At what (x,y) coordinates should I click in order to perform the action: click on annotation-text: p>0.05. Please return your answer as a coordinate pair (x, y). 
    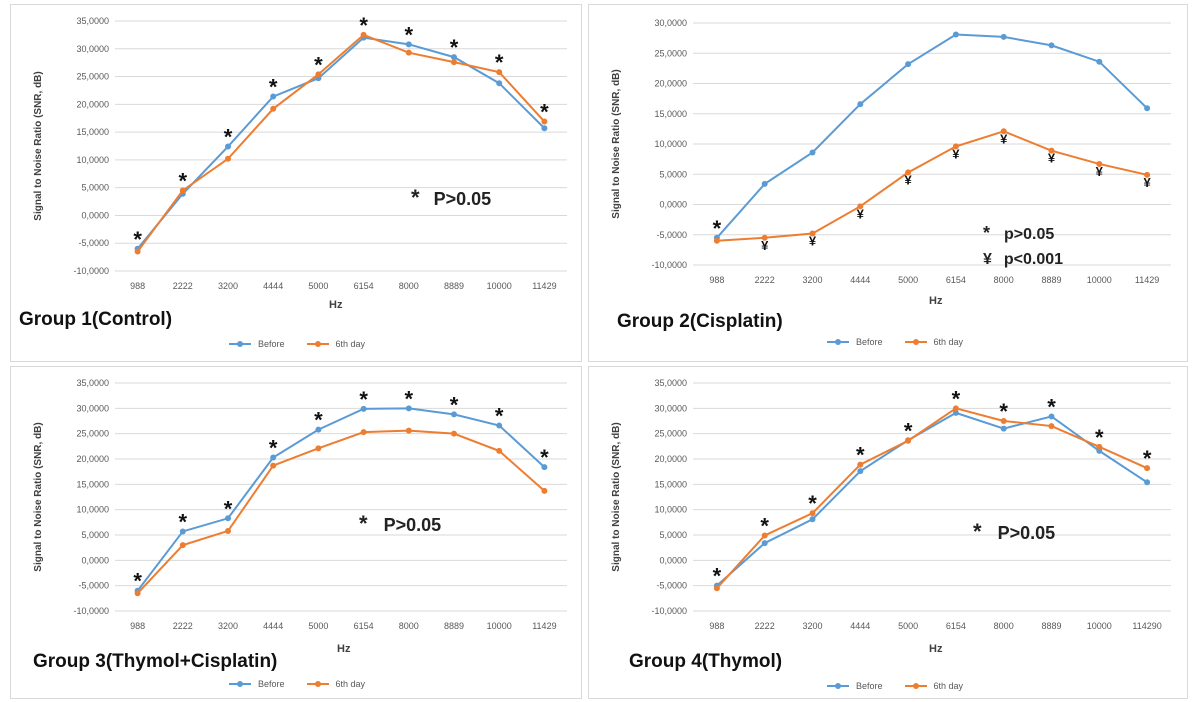
    Looking at the image, I should click on (1029, 234).